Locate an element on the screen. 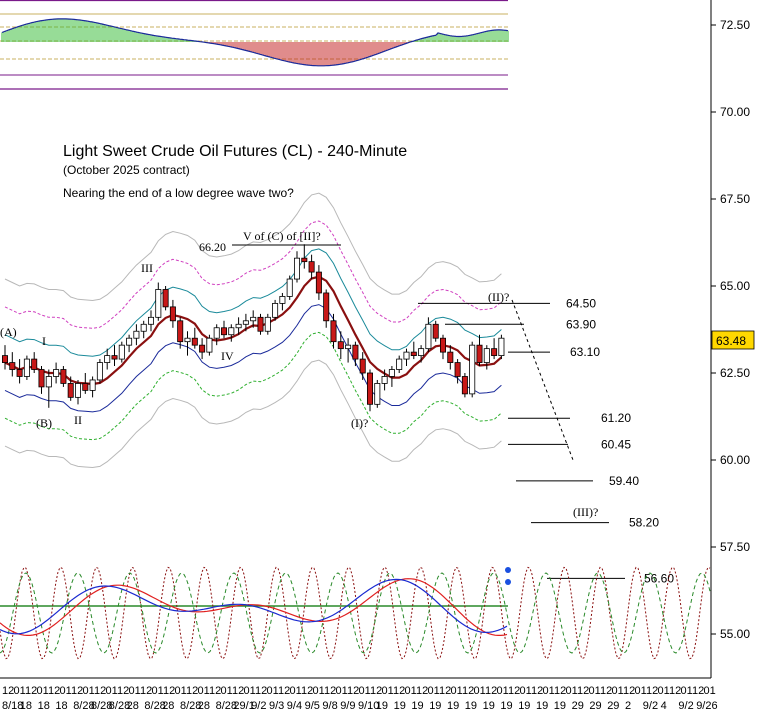  x-date-label: 29/1 is located at coordinates (243, 705).